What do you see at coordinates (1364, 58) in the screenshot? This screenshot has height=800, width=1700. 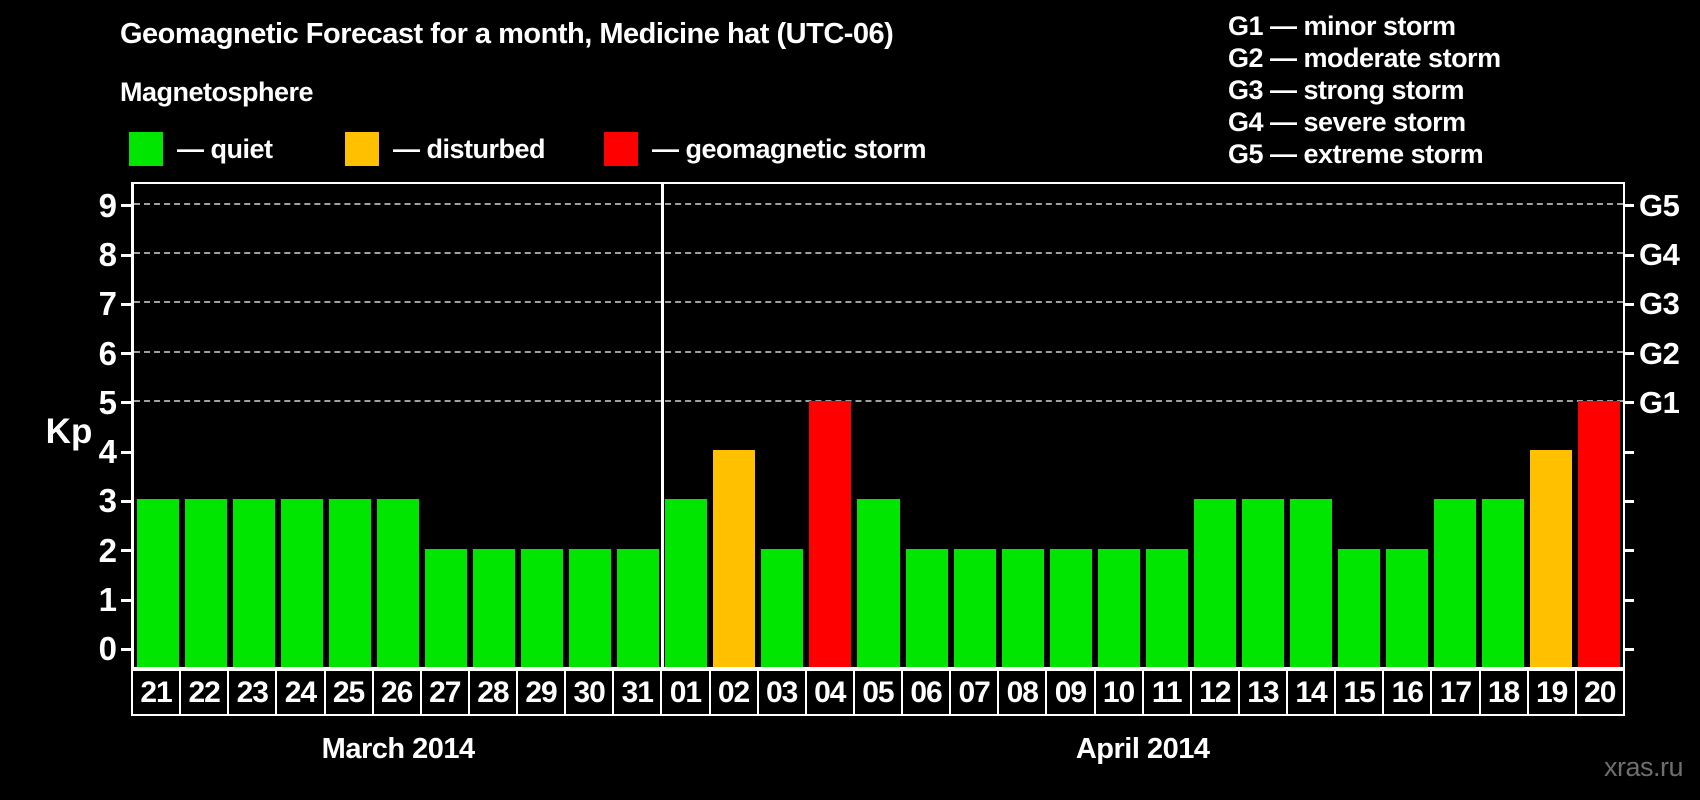 I see `g2-legend-line: G2 — moderate storm` at bounding box center [1364, 58].